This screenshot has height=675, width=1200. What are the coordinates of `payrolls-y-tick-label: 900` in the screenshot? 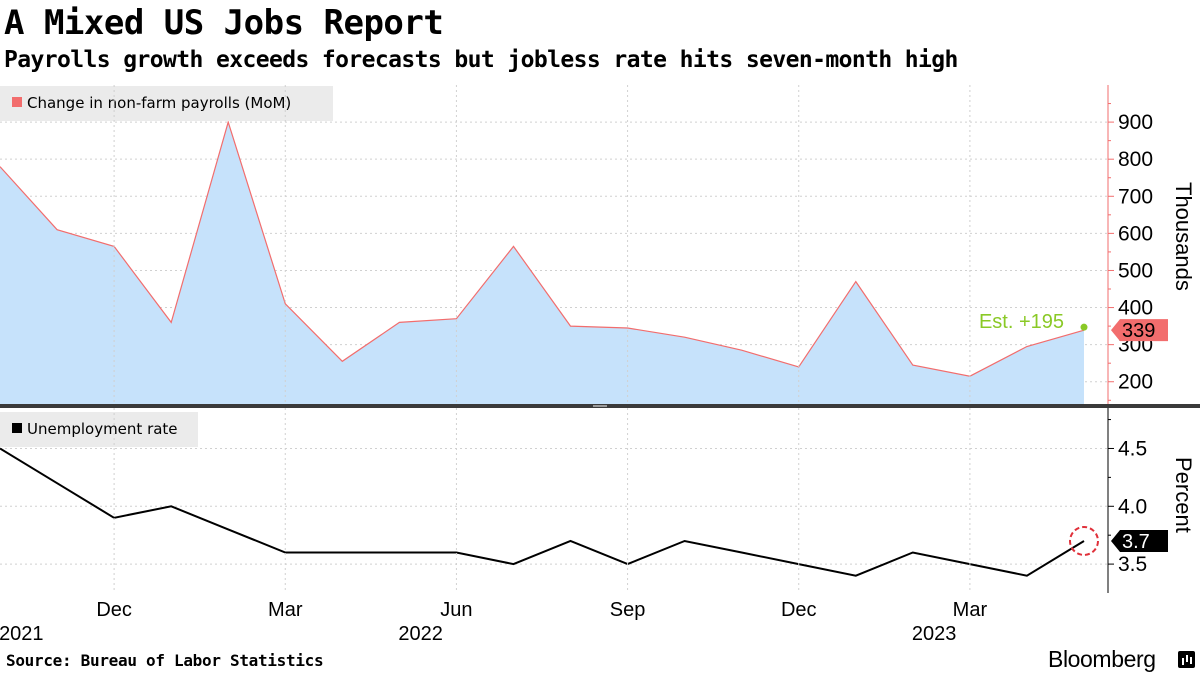 It's located at (1135, 122).